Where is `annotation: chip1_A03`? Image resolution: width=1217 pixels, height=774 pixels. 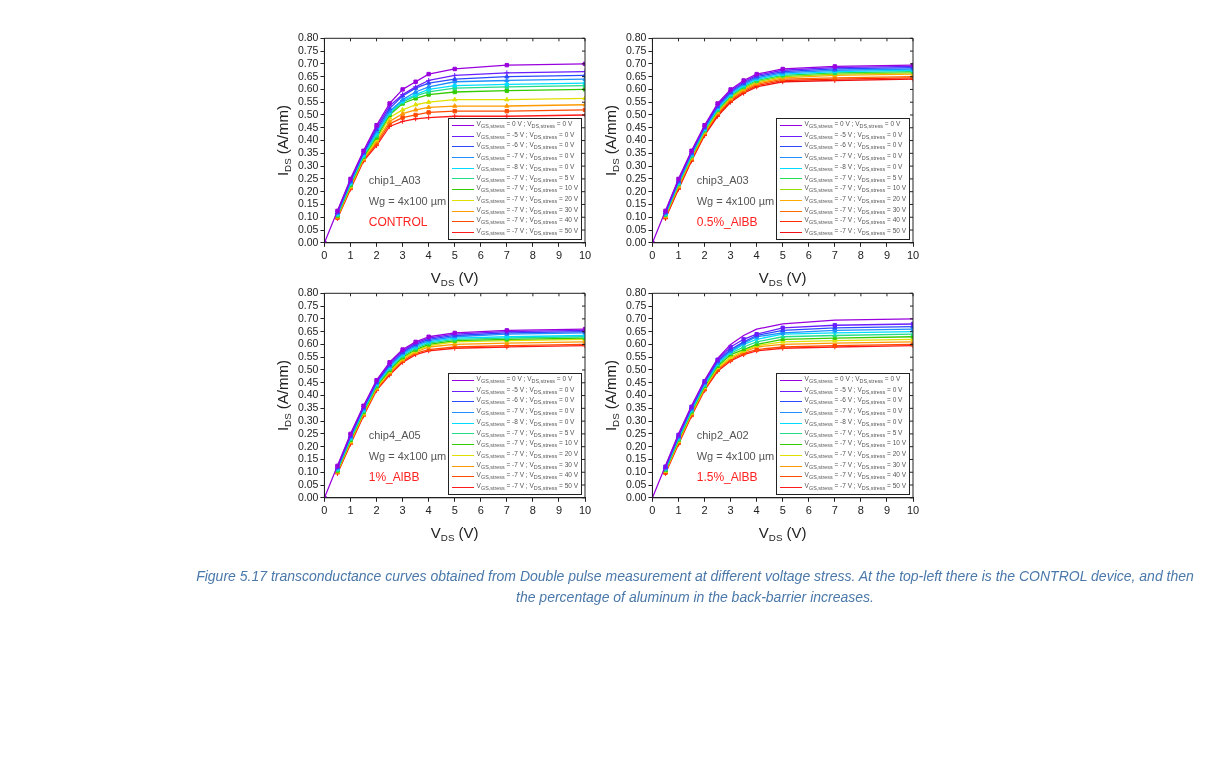 annotation: chip1_A03 is located at coordinates (394, 180).